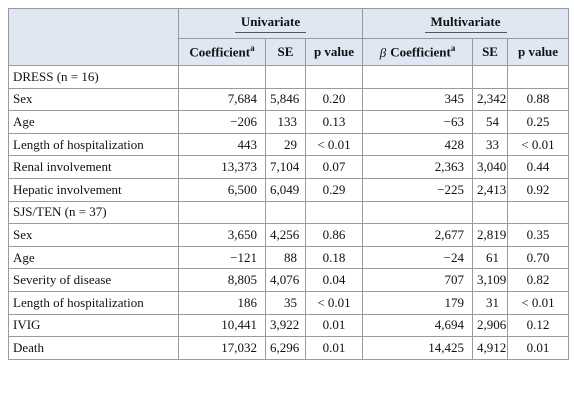  I want to click on value-cell: 443, so click(222, 144).